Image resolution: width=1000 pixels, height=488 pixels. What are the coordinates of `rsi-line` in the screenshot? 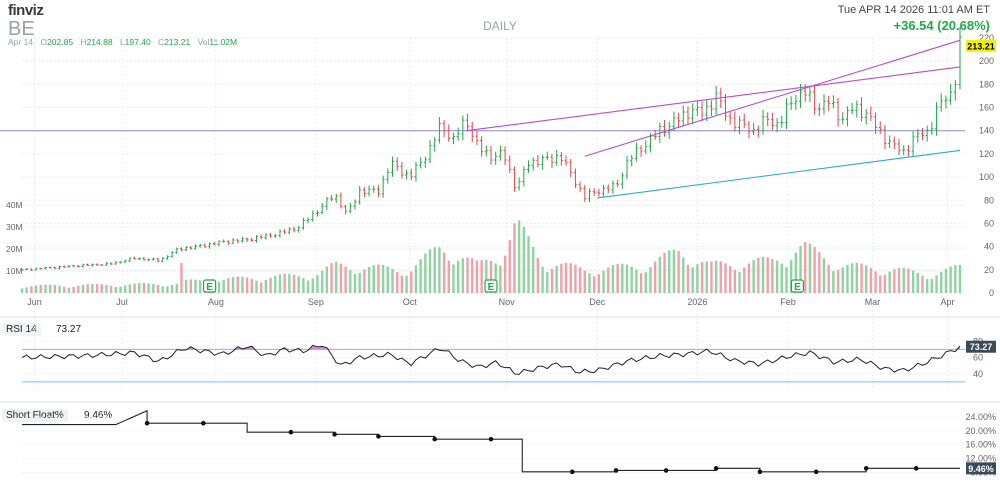 It's located at (491, 359).